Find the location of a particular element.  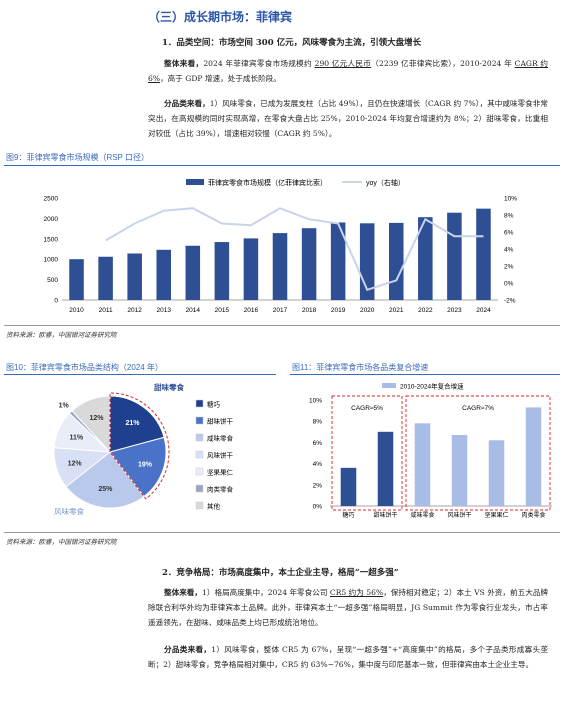

bar-2022 is located at coordinates (425, 258).